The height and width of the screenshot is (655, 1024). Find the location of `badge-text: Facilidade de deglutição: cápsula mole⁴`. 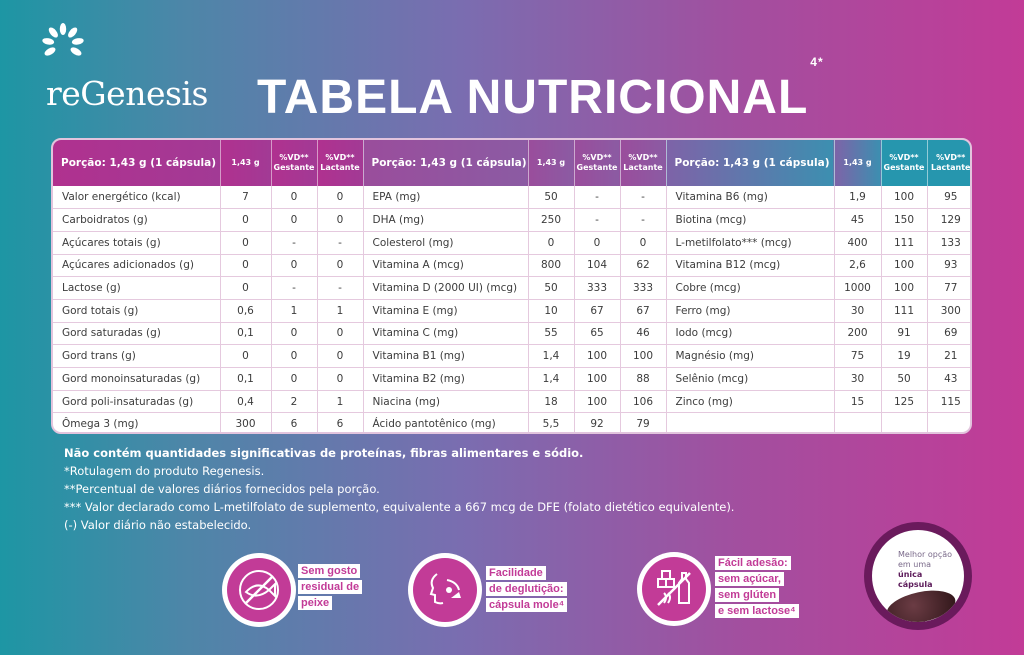

badge-text: Facilidade de deglutição: cápsula mole⁴ is located at coordinates (527, 590).